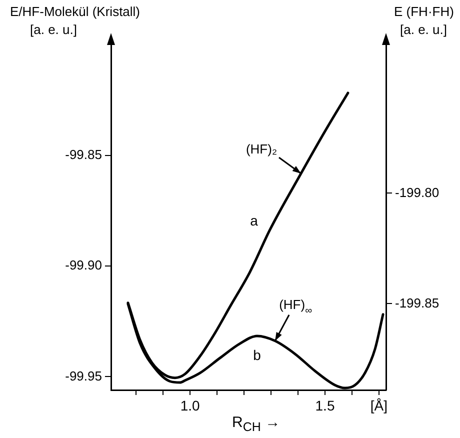  Describe the element at coordinates (83, 265) in the screenshot. I see `y-tick-label: -99.90` at that location.